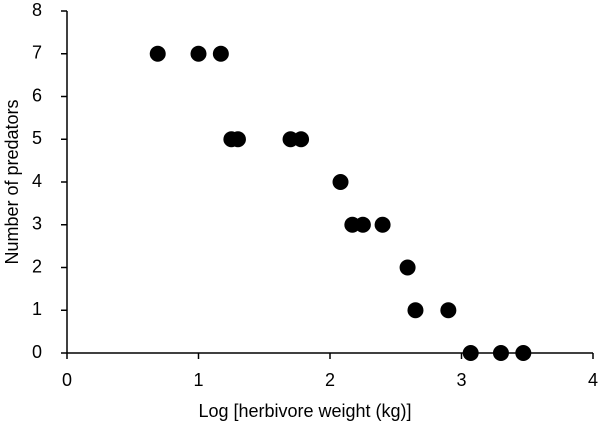 This screenshot has height=428, width=600. I want to click on y-axis-title: Number of predators, so click(12, 181).